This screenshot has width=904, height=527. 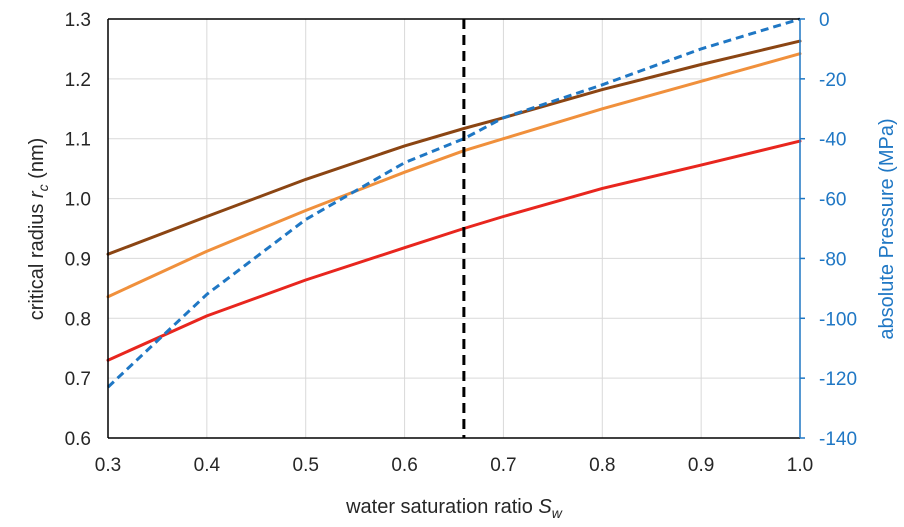 I want to click on y-left-tick-label: 0.7, so click(x=78, y=379).